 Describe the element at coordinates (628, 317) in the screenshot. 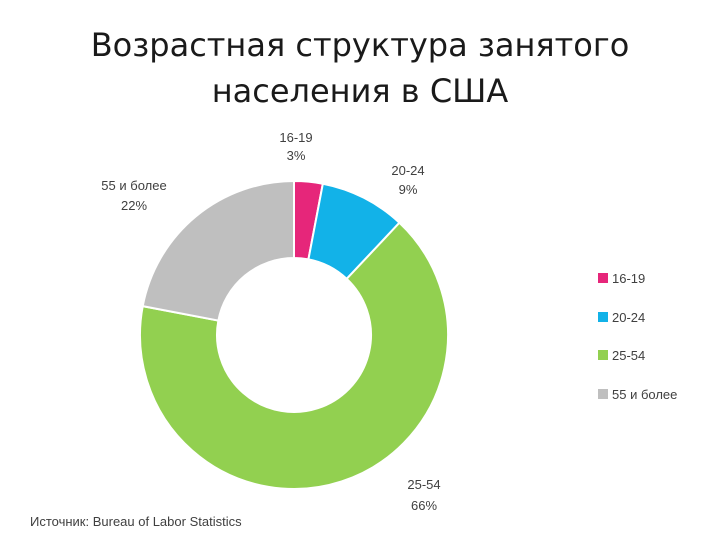

I see `legend-label-20-24: 20-24` at that location.